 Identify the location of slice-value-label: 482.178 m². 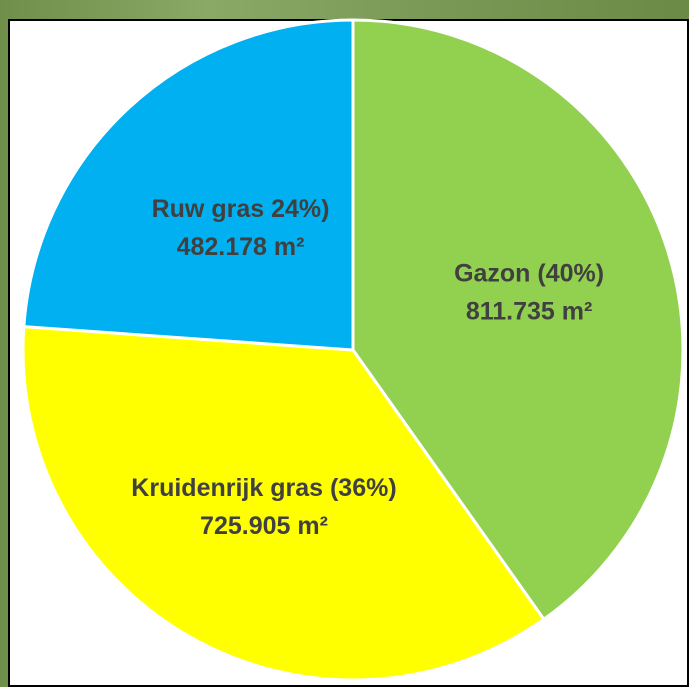
(241, 247).